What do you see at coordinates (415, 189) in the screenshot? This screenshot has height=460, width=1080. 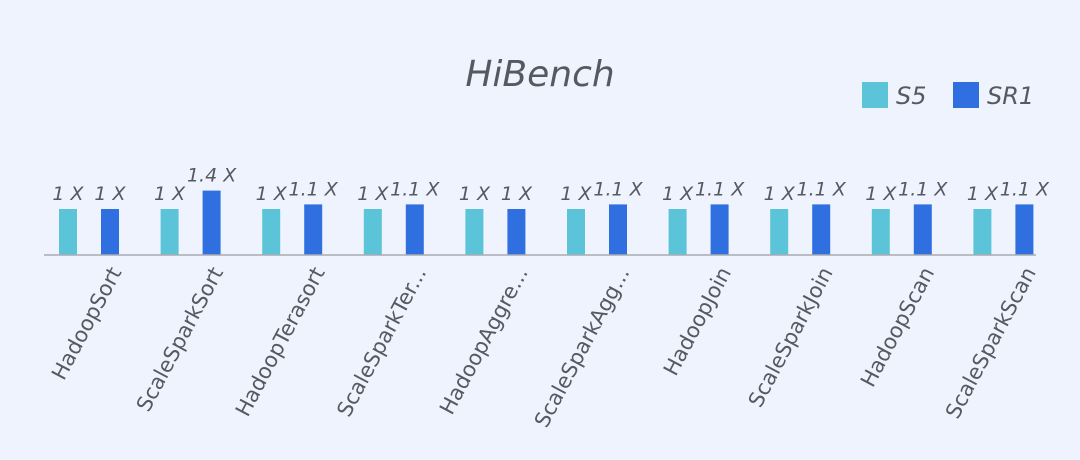 I see `data-label-sr1-3: 1.1 X` at bounding box center [415, 189].